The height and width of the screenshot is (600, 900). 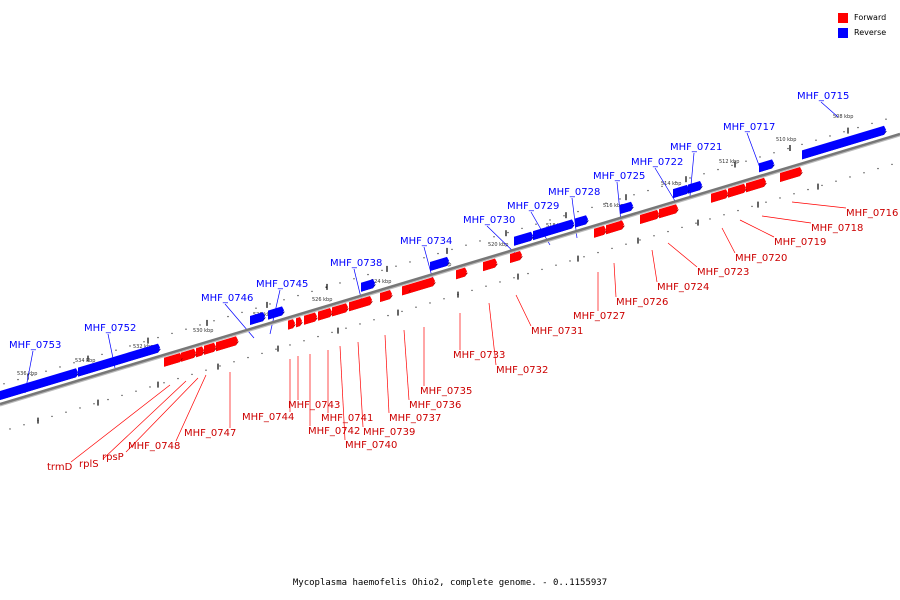 What do you see at coordinates (557, 331) in the screenshot?
I see `gene-label-MHF_0731: MHF_0731` at bounding box center [557, 331].